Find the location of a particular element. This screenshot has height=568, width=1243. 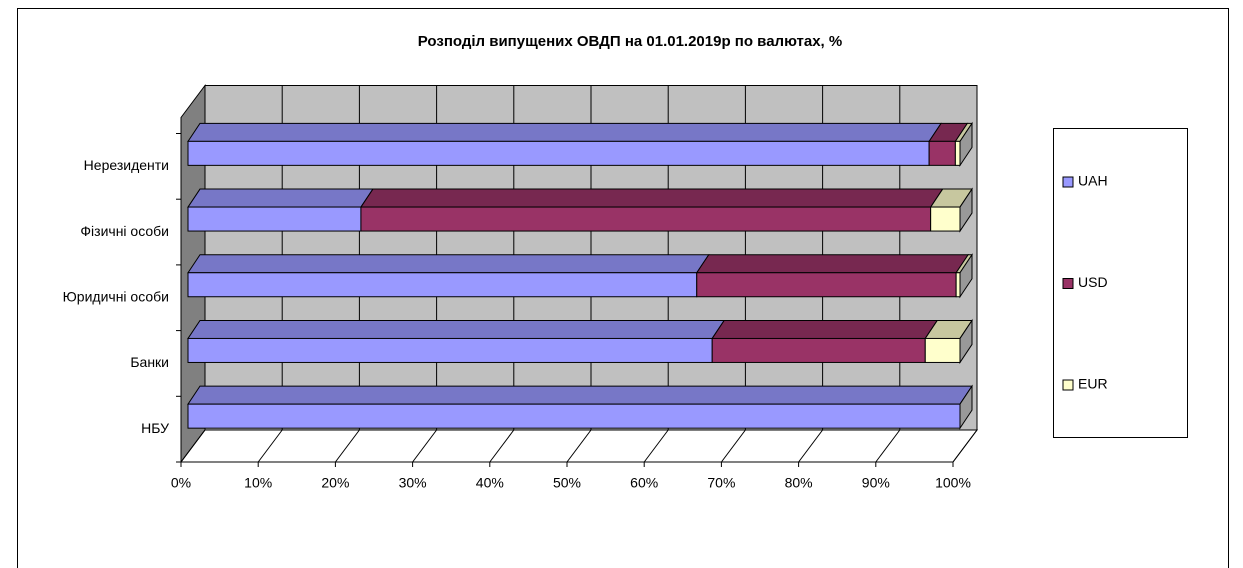

y-tick-label: Фізичні особи is located at coordinates (124, 231).